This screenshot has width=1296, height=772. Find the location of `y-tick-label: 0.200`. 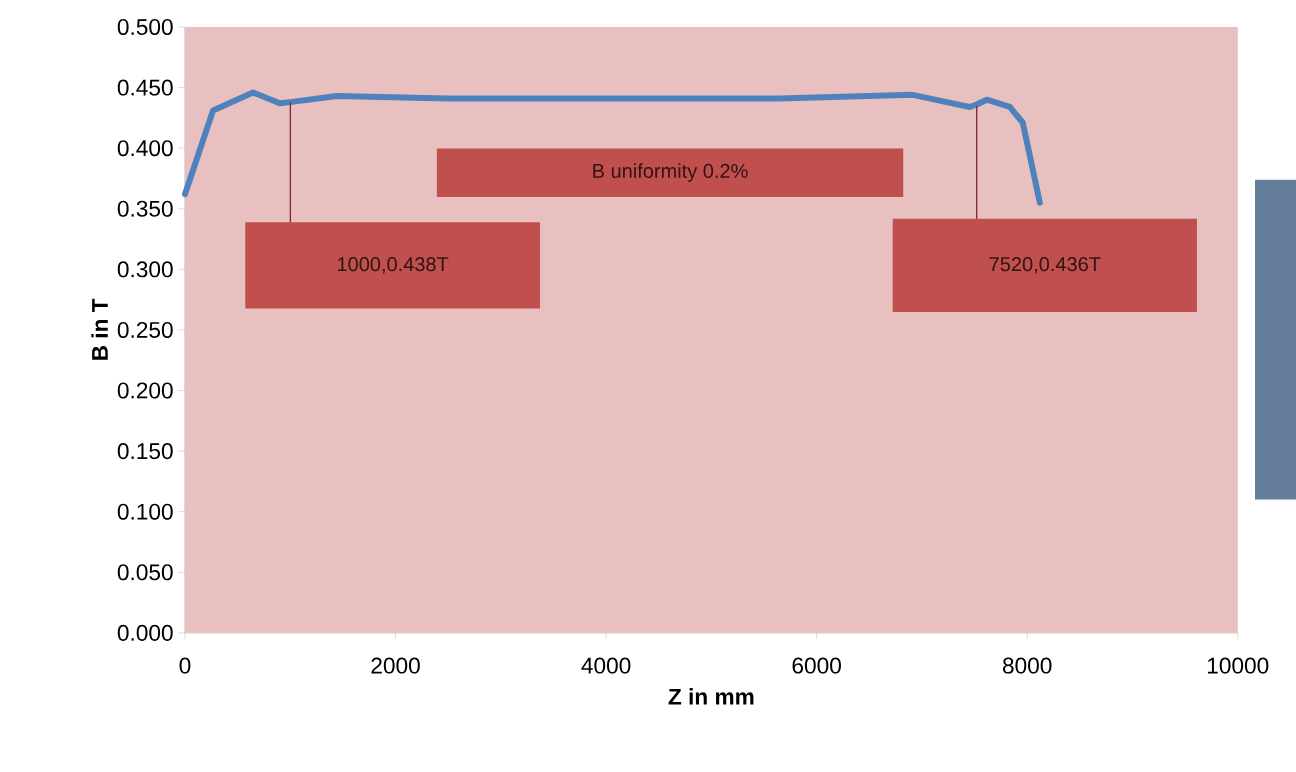

y-tick-label: 0.200 is located at coordinates (145, 390).